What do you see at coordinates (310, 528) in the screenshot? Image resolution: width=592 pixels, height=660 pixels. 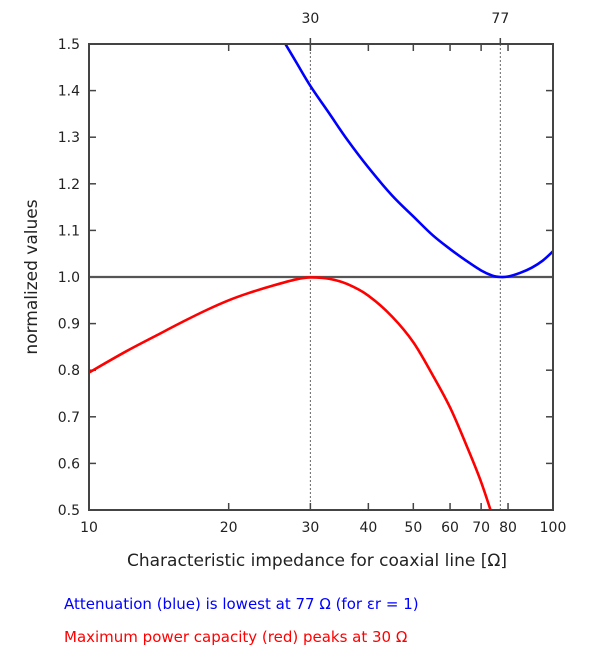 I see `x-tick-label: 30` at bounding box center [310, 528].